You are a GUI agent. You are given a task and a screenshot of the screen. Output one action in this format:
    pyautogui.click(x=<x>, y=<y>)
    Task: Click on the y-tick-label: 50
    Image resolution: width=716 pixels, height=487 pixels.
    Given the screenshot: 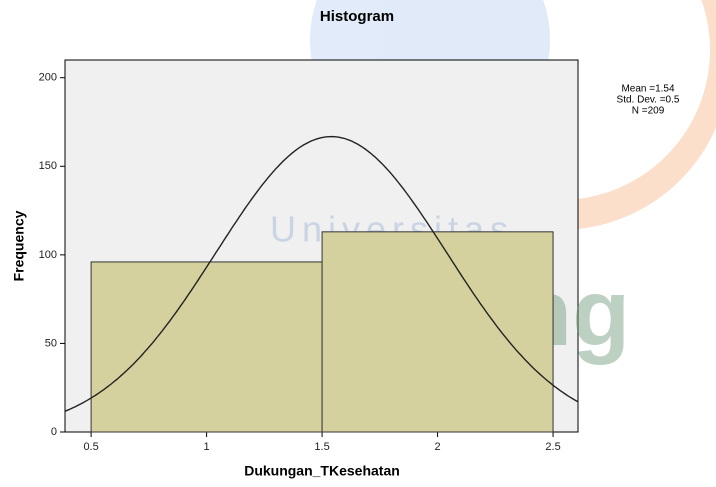 What is the action you would take?
    pyautogui.click(x=51, y=343)
    